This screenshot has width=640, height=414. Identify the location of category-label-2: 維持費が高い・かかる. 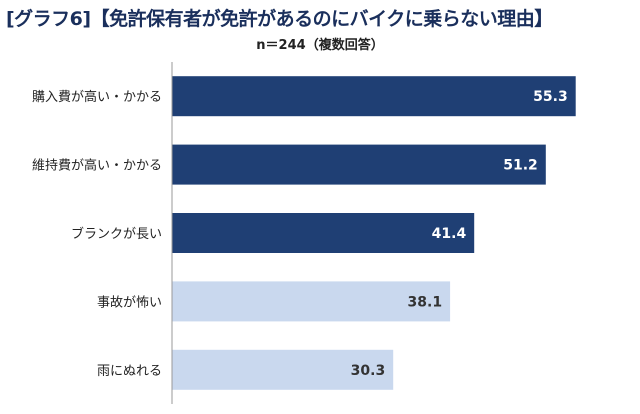
(97, 166).